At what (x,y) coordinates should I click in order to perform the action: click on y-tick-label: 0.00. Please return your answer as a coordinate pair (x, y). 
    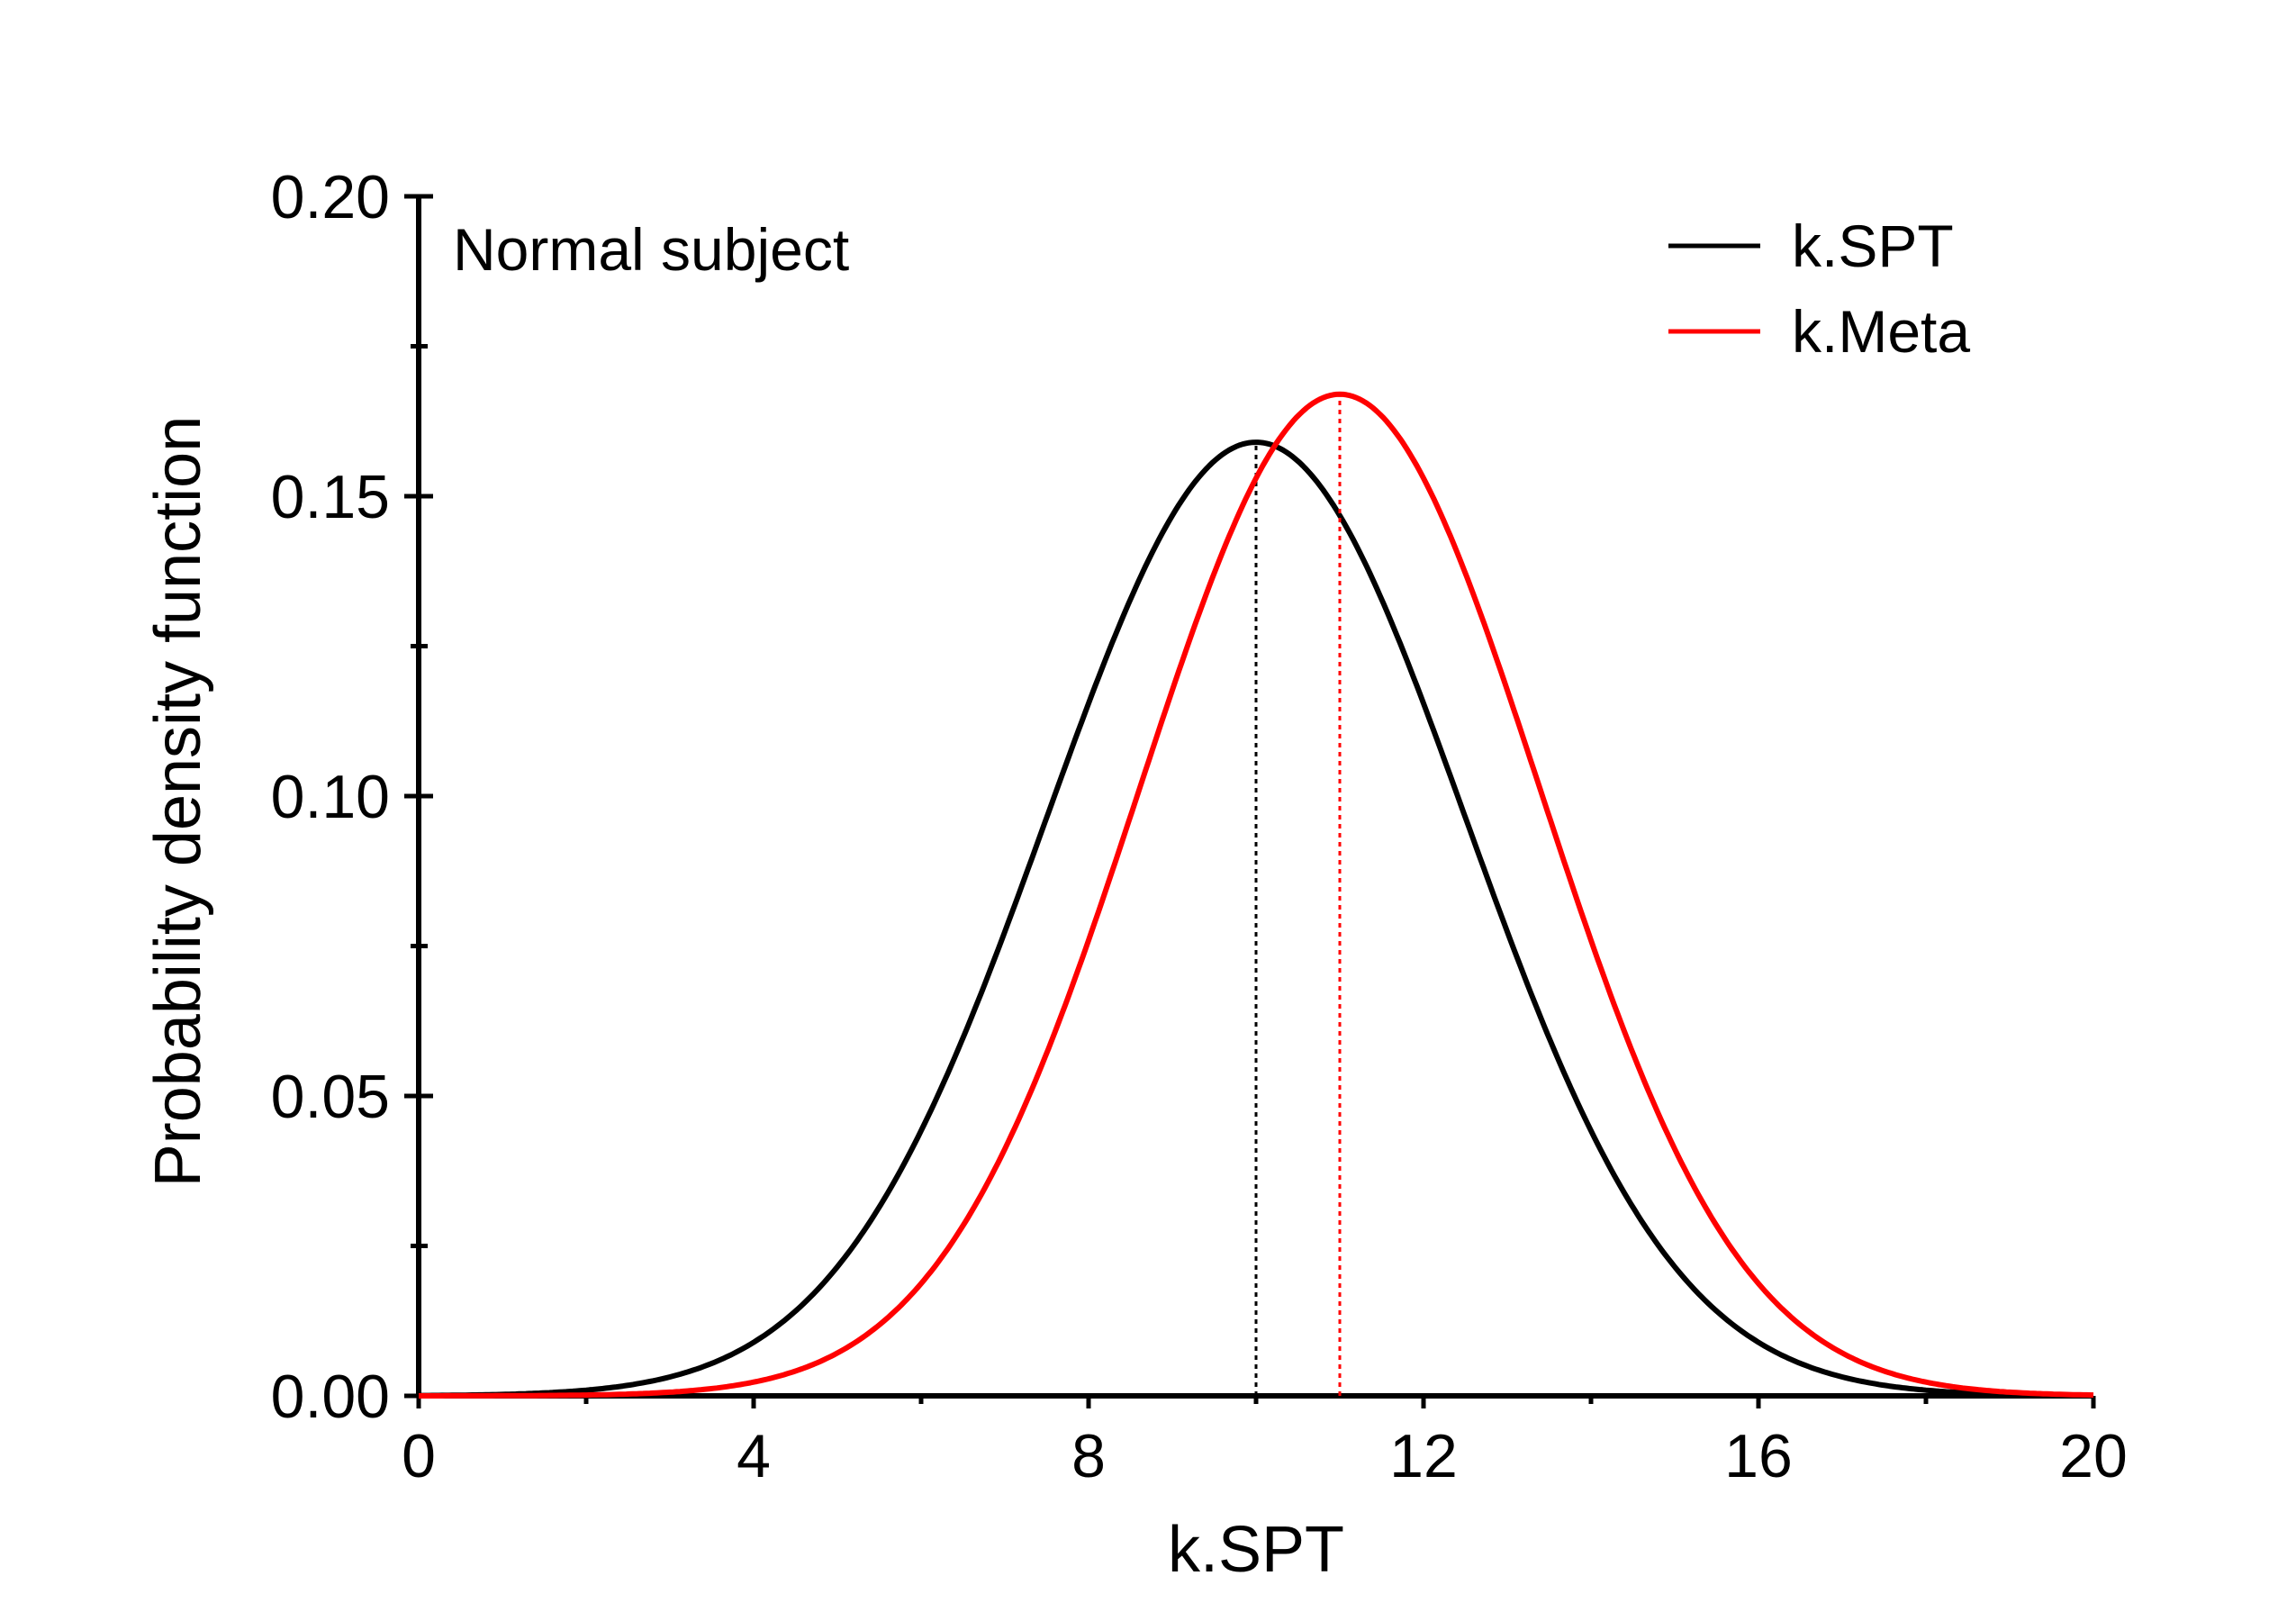
    Looking at the image, I should click on (330, 1397).